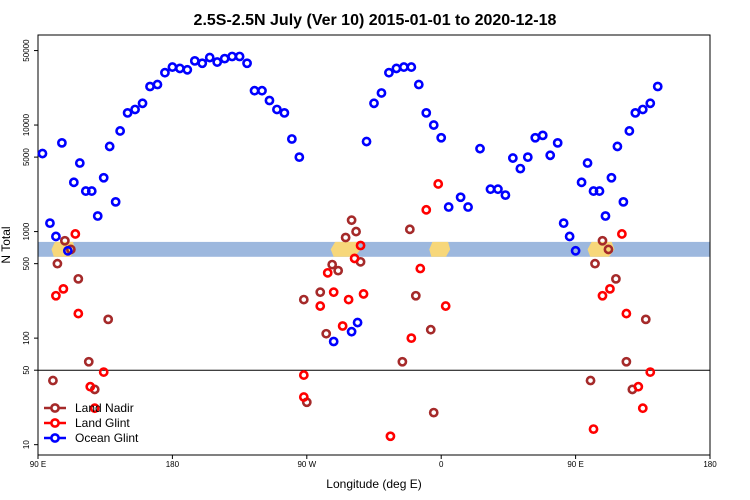 The height and width of the screenshot is (500, 750). I want to click on legend-label: Land Nadir, so click(104, 408).